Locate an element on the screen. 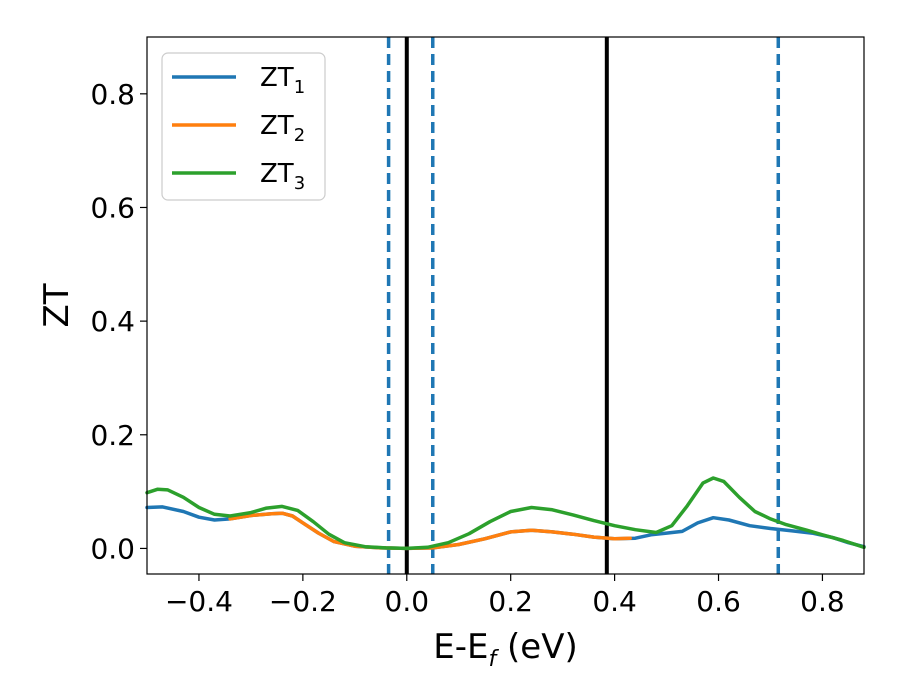  x-axis-label-subscript: f is located at coordinates (493, 659).